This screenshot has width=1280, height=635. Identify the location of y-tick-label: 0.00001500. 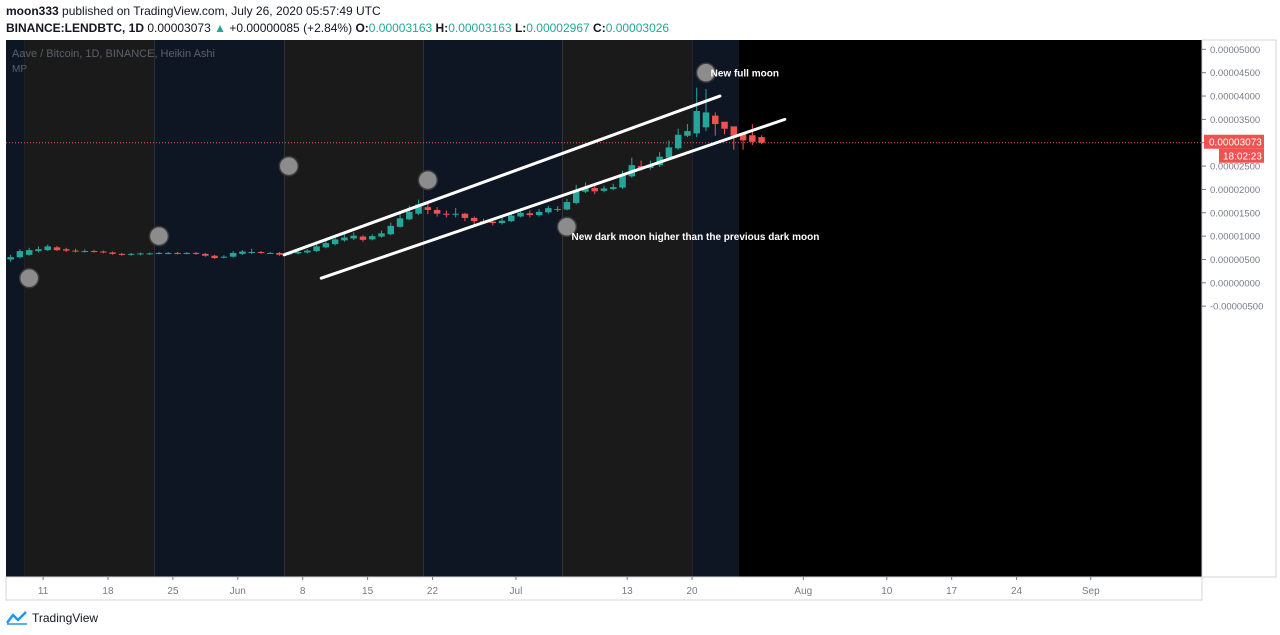
(1235, 213).